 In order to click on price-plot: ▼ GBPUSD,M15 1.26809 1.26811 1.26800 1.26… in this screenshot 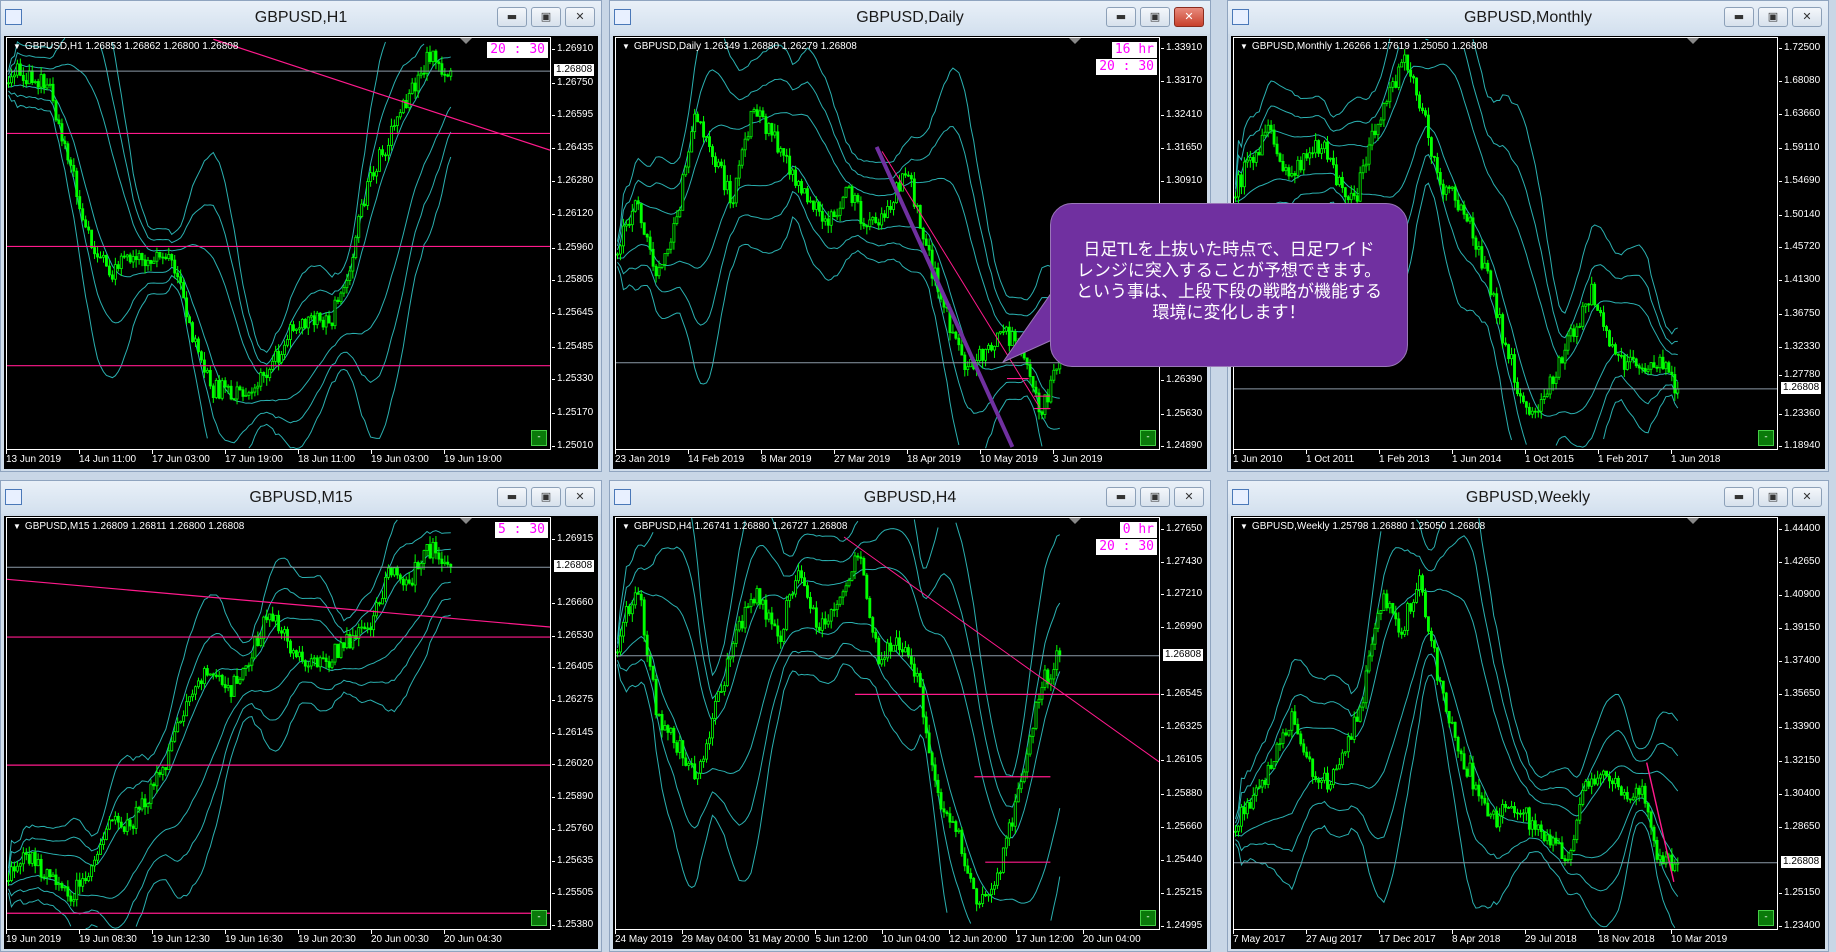, I will do `click(278, 723)`.